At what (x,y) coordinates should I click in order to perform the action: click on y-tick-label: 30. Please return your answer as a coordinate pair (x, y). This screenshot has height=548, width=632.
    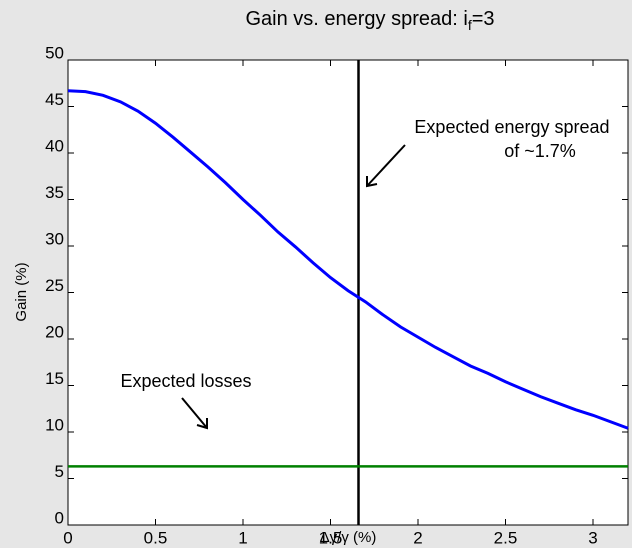
    Looking at the image, I should click on (54, 238).